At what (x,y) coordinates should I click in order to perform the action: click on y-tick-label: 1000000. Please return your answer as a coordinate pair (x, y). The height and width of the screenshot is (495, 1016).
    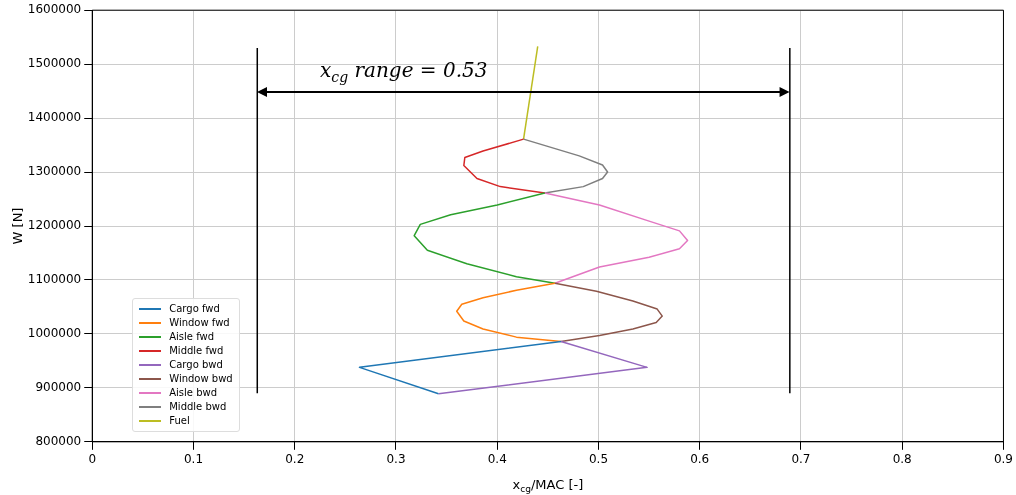
    Looking at the image, I should click on (54, 333).